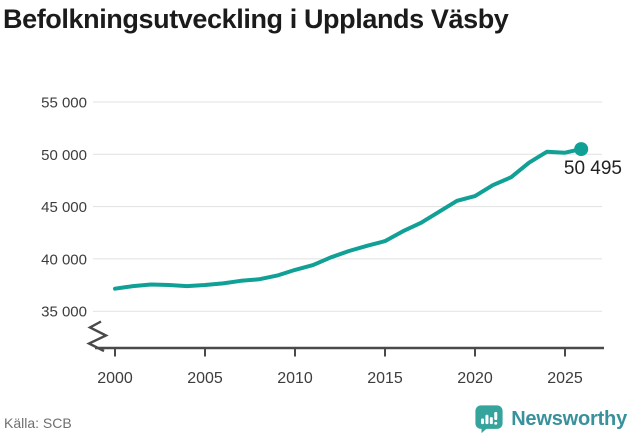  I want to click on y-axis-labels: 35 000 40 000 45 000 50 000 55 000, so click(64, 208).